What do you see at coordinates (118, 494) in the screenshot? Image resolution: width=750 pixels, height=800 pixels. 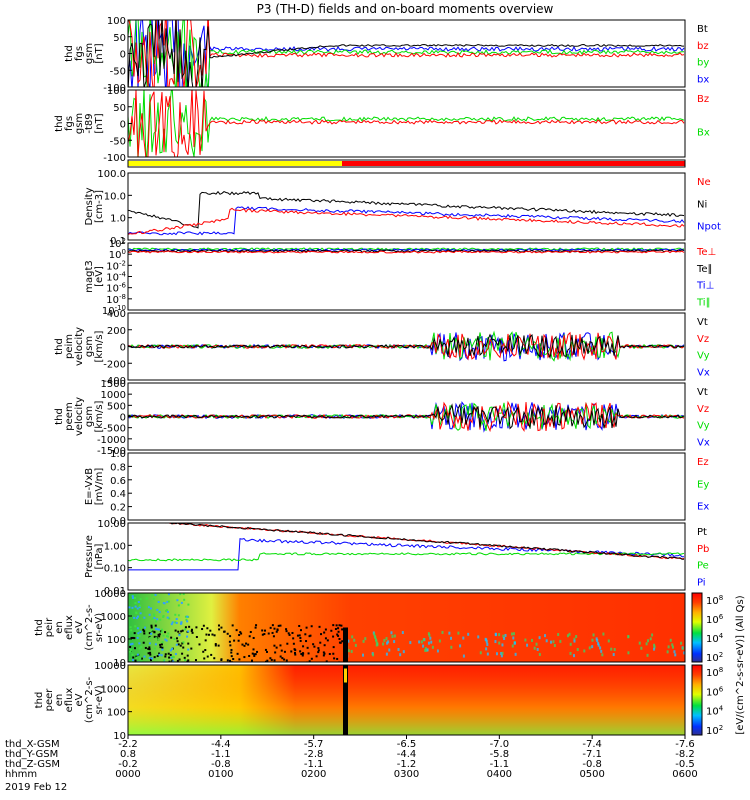 I see `efield-ytick-label: 0.4` at bounding box center [118, 494].